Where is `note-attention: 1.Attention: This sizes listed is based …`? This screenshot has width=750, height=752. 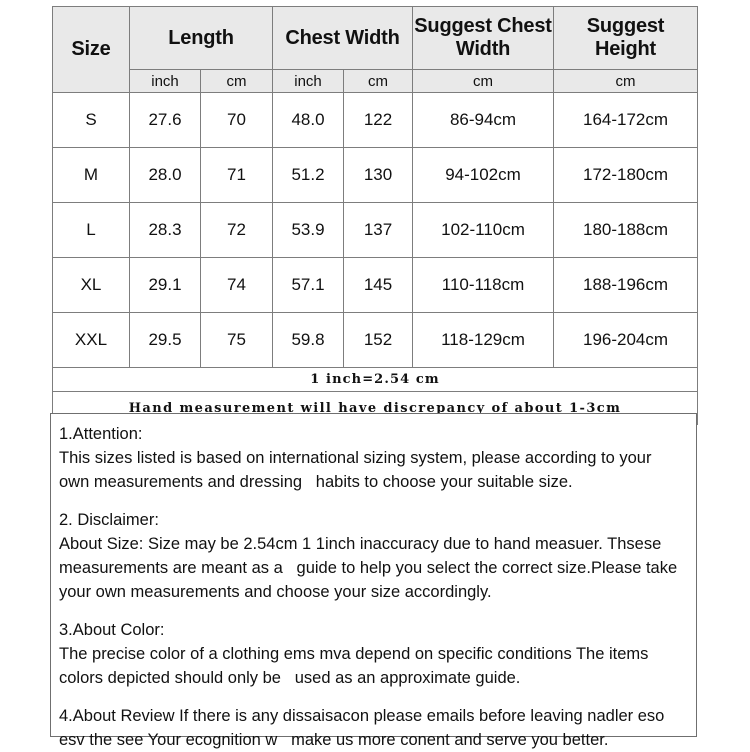
note-attention: 1.Attention: This sizes listed is based … is located at coordinates (372, 458).